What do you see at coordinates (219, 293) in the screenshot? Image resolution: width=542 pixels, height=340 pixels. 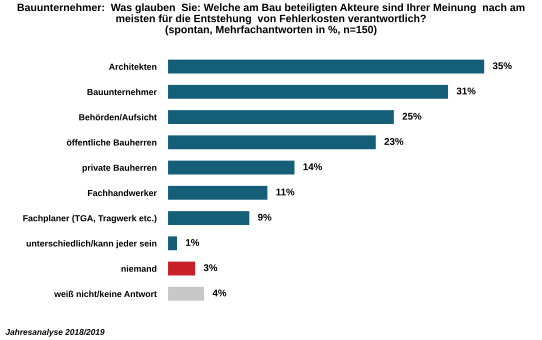 I see `data-label: 4%` at bounding box center [219, 293].